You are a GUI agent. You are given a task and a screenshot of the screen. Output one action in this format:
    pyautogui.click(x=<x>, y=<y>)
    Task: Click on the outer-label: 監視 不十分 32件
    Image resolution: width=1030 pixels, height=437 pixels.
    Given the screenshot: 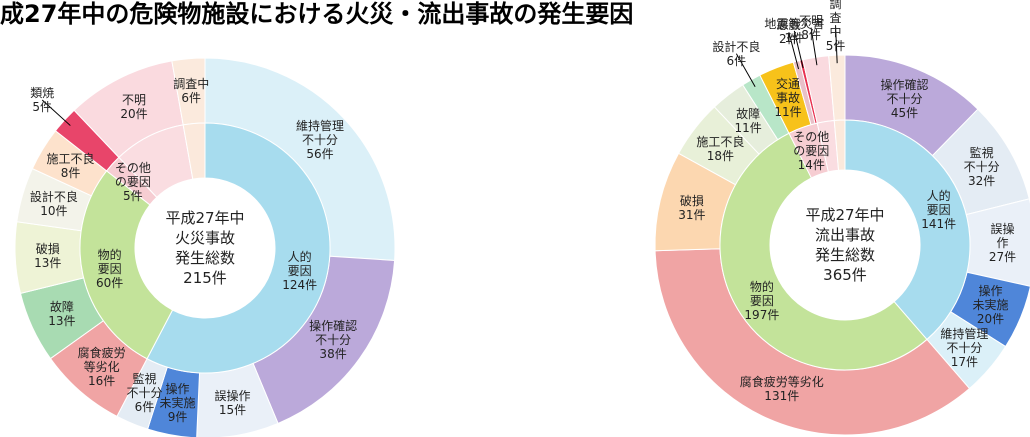 What is the action you would take?
    pyautogui.click(x=982, y=167)
    